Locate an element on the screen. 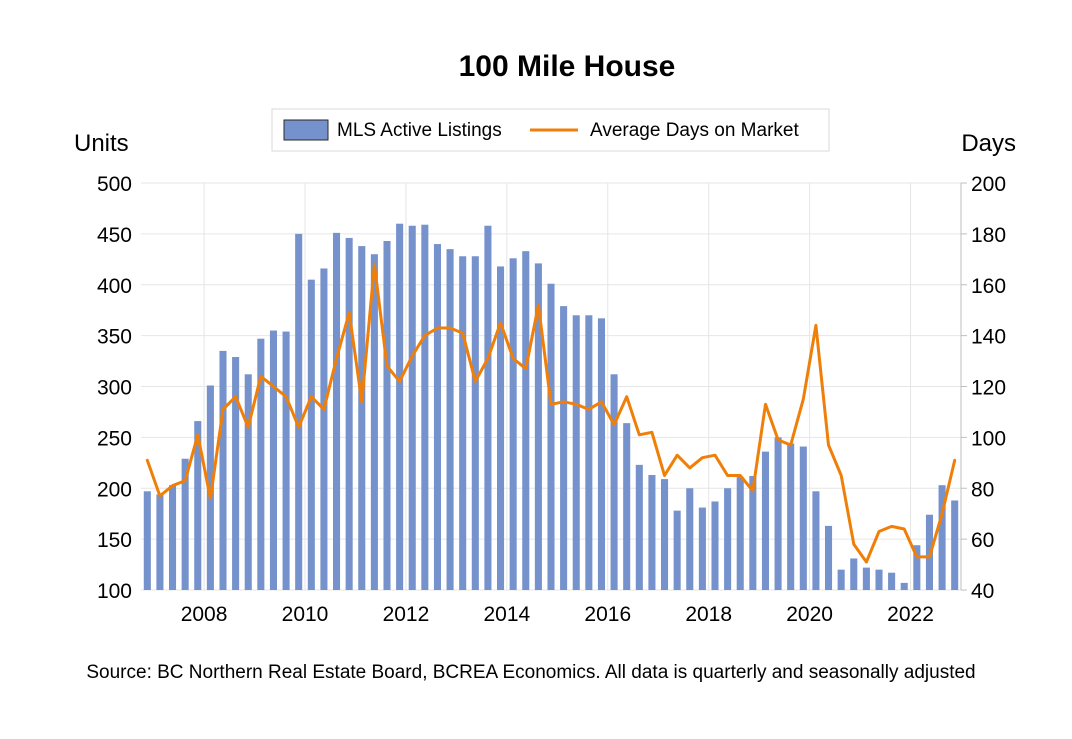 This screenshot has height=739, width=1072. left-axis-tick-label: 500 is located at coordinates (114, 184).